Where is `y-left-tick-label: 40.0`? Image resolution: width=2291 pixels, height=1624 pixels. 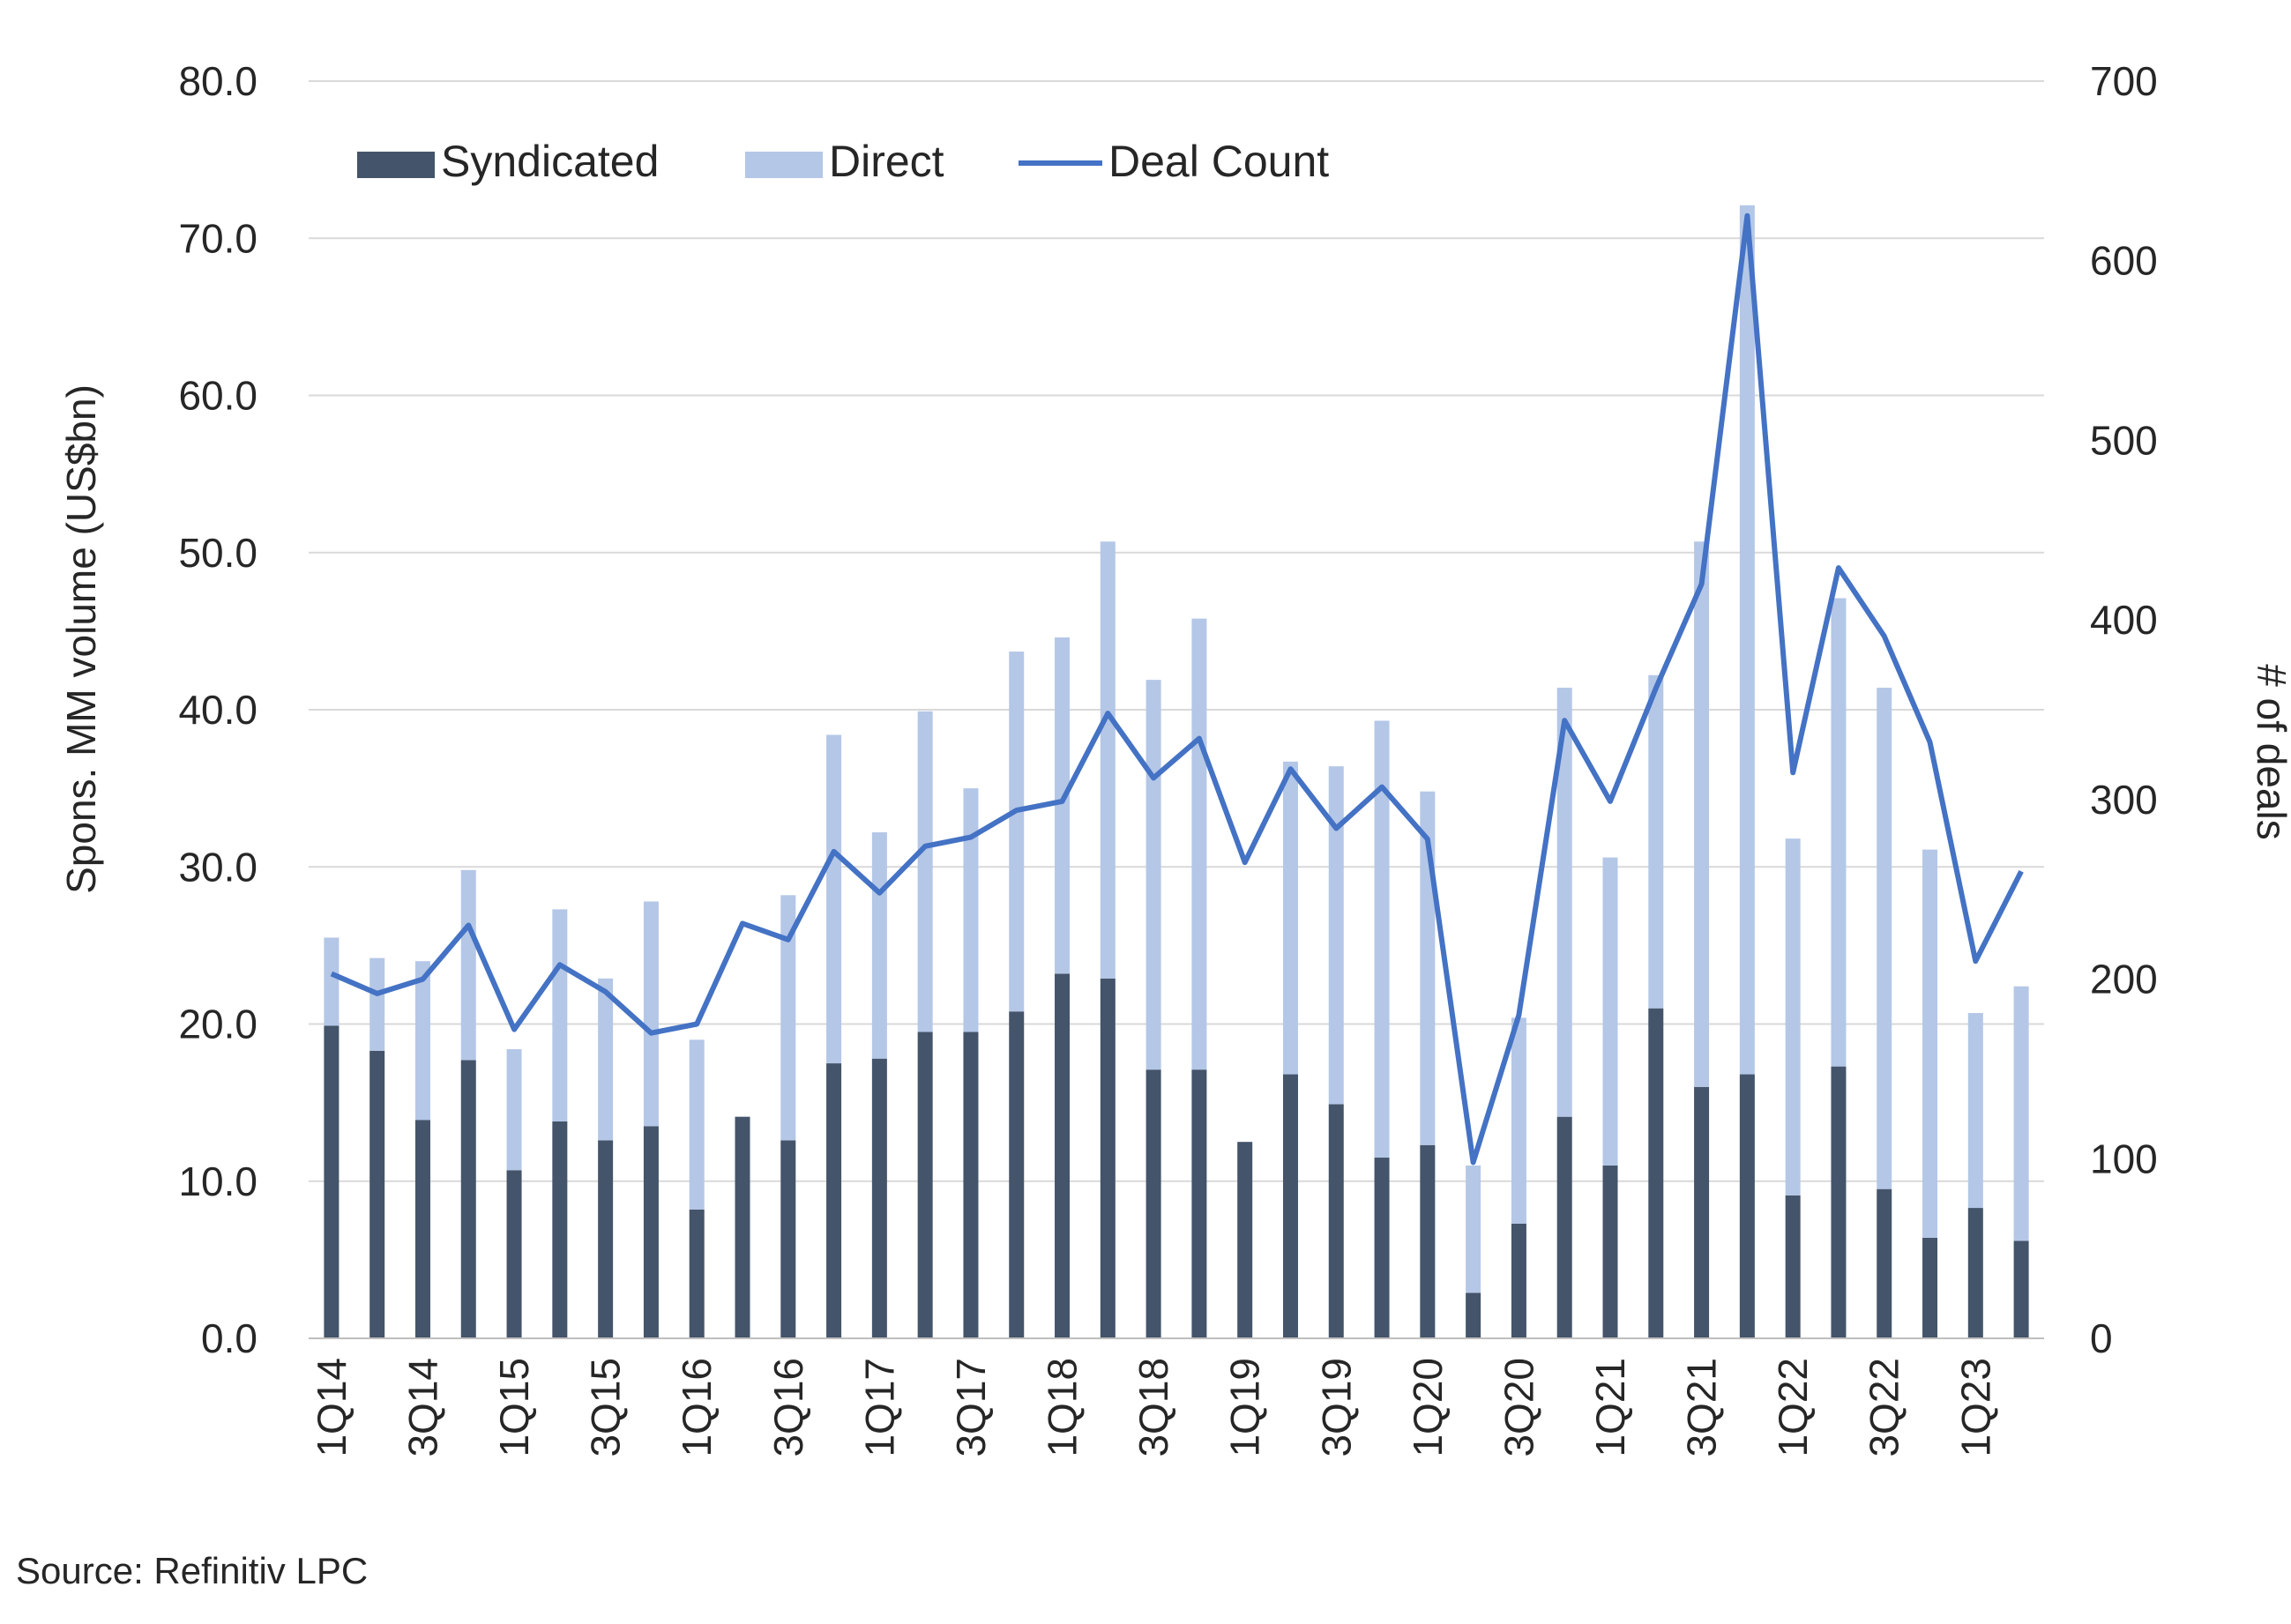 y-left-tick-label: 40.0 is located at coordinates (217, 710).